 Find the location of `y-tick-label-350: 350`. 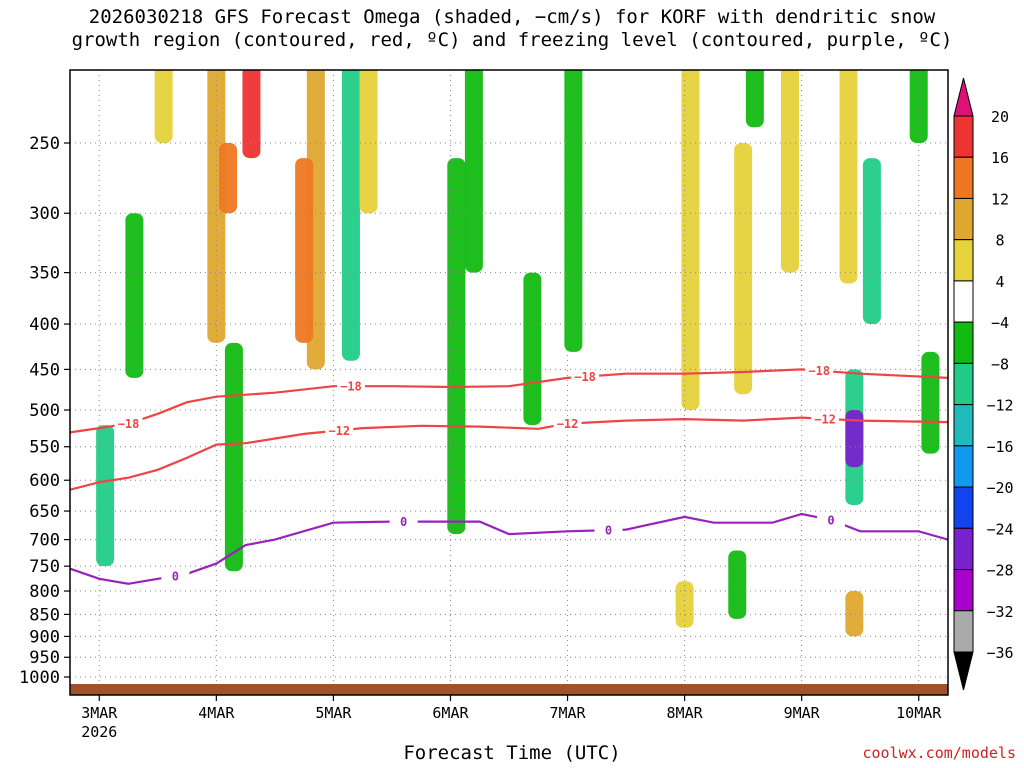

y-tick-label-350: 350 is located at coordinates (44, 274).